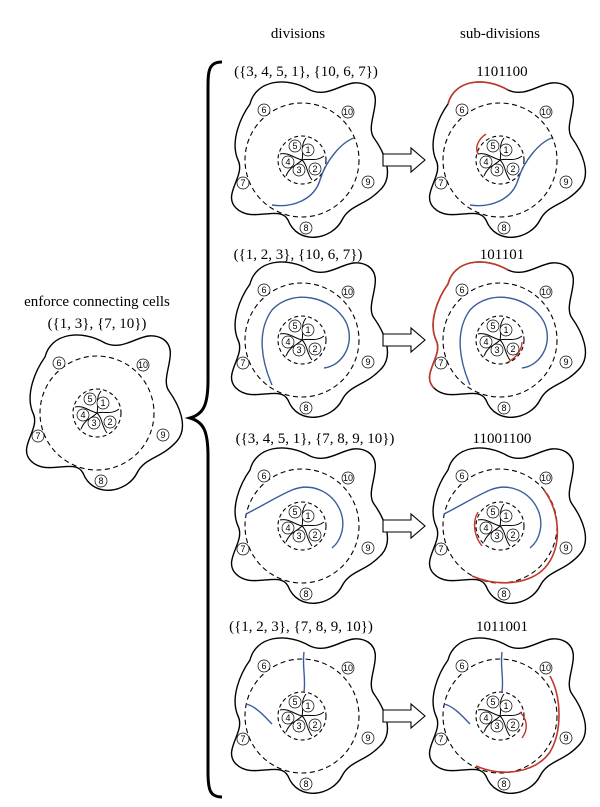 The width and height of the screenshot is (600, 807). What do you see at coordinates (502, 255) in the screenshot?
I see `subdivision-label: 101101` at bounding box center [502, 255].